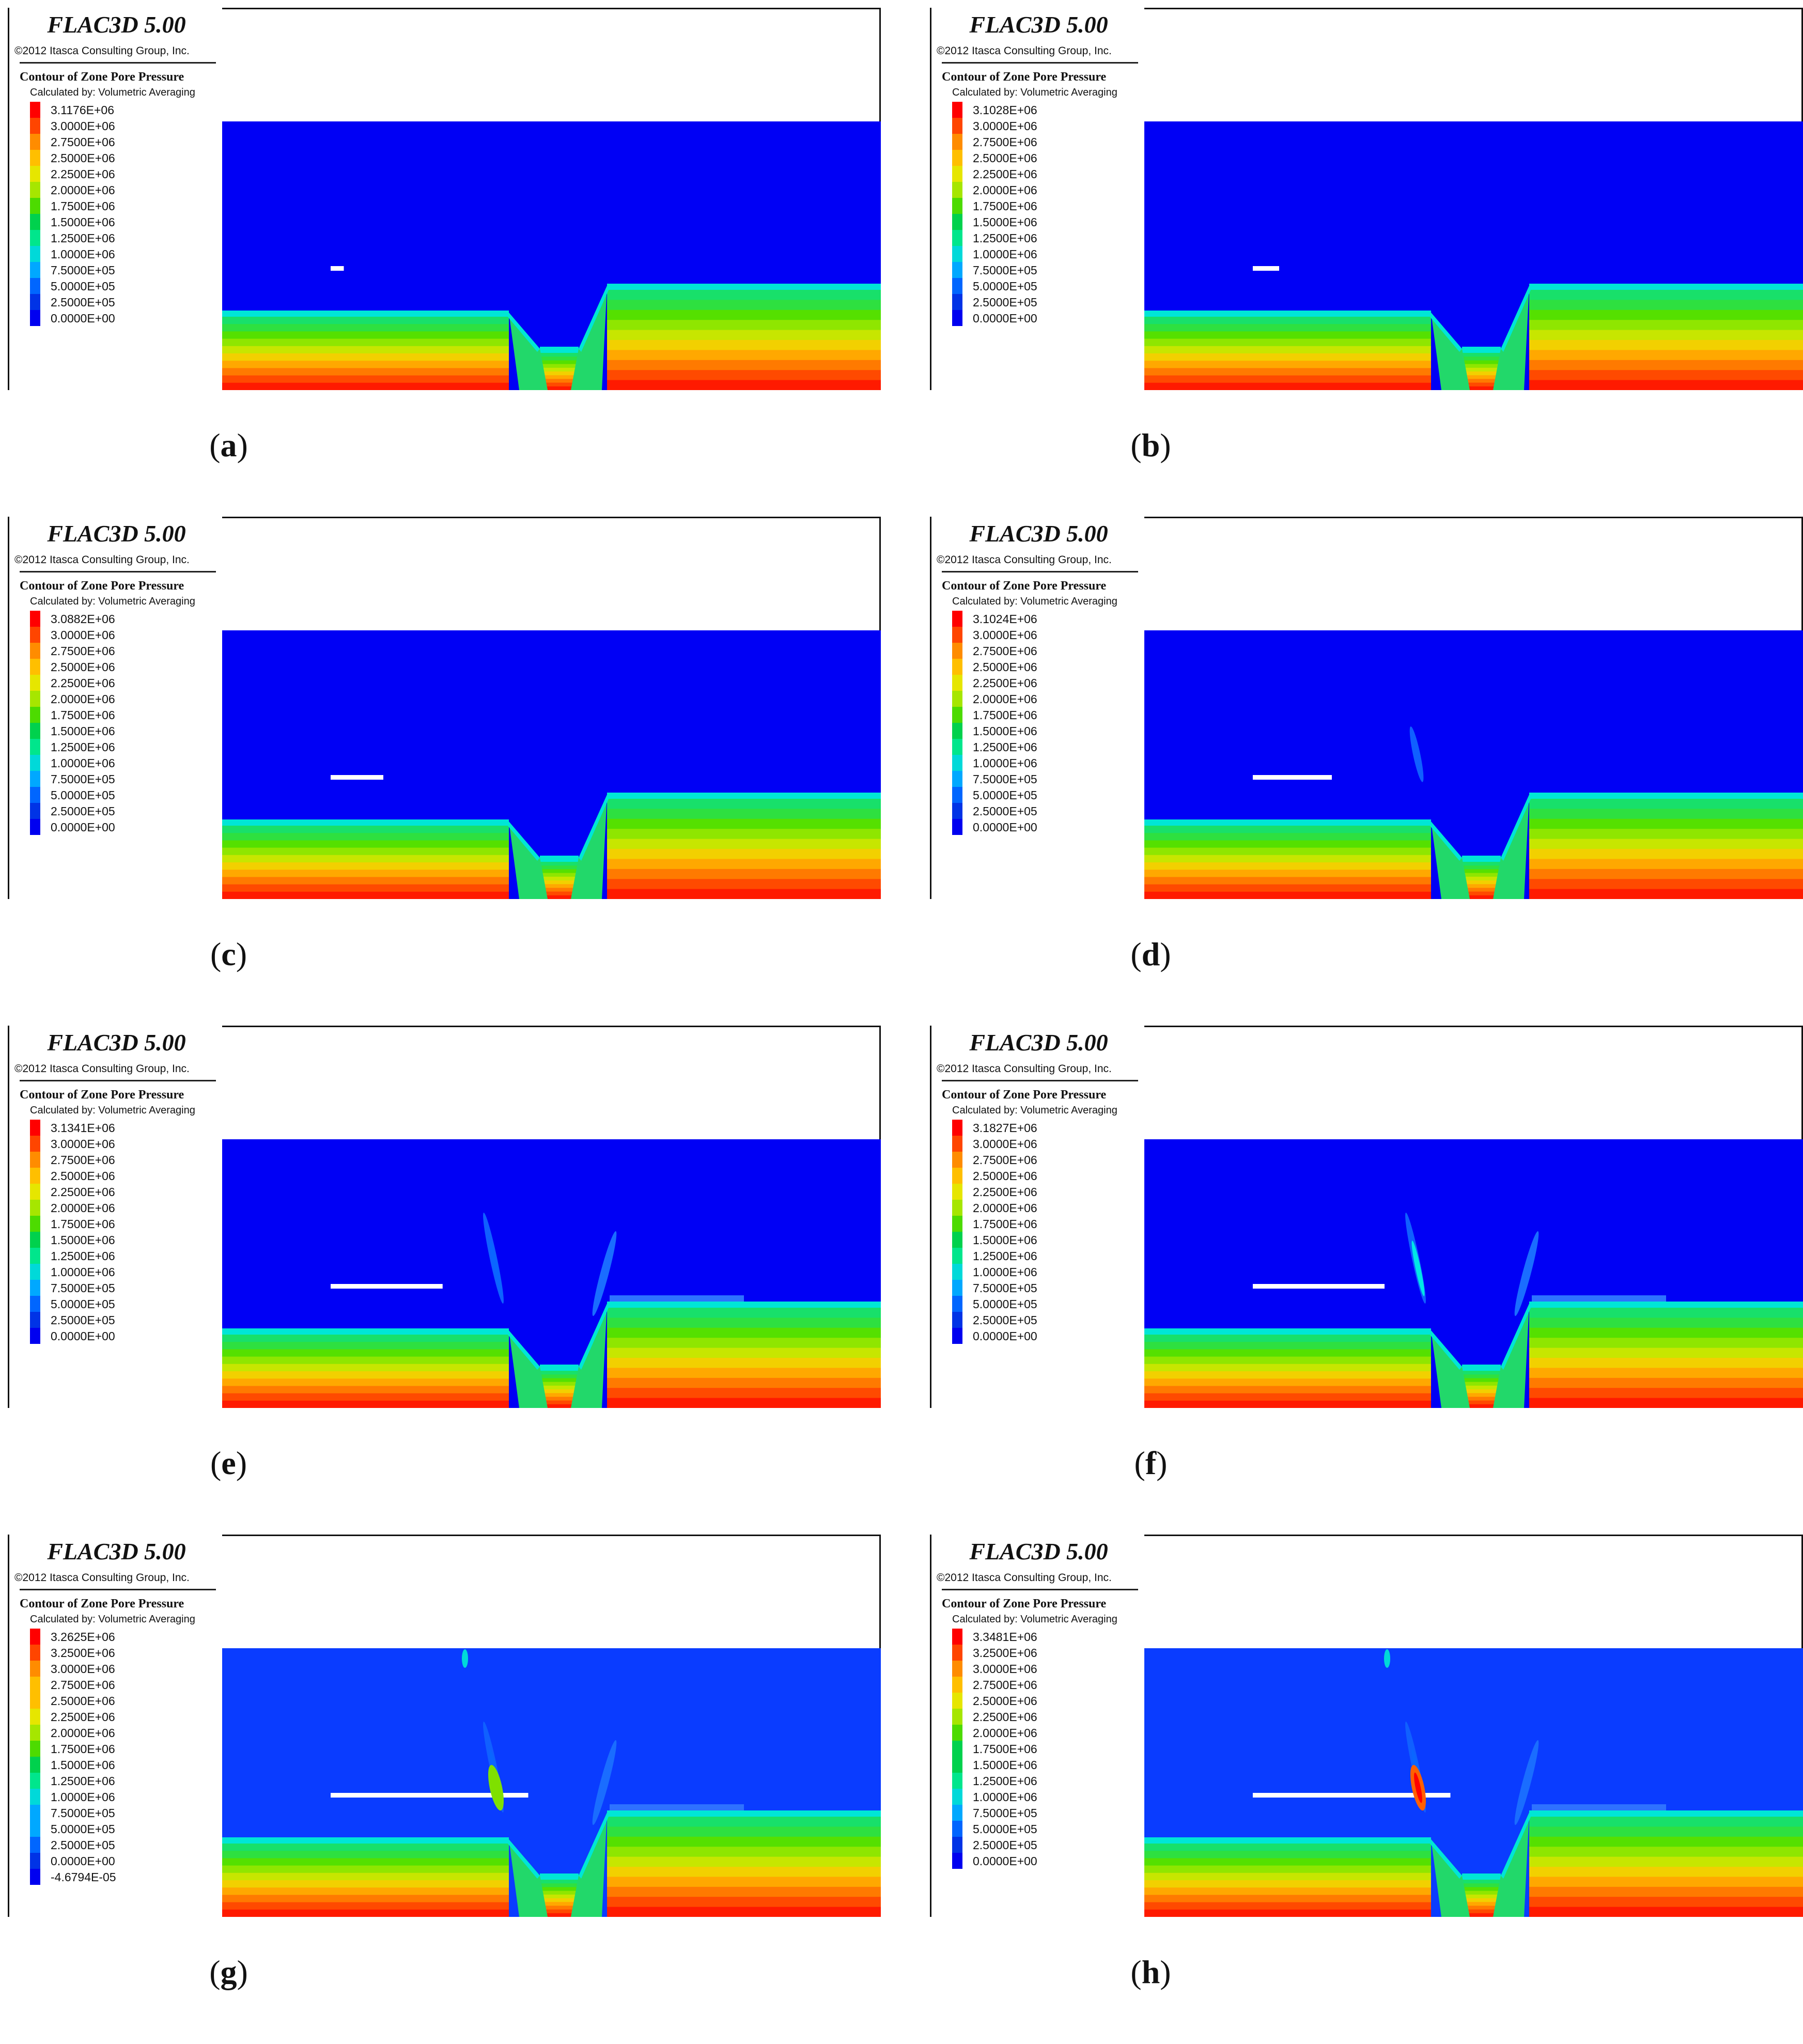 This screenshot has width=1803, height=2044. I want to click on panel-caption: (b), so click(1150, 445).